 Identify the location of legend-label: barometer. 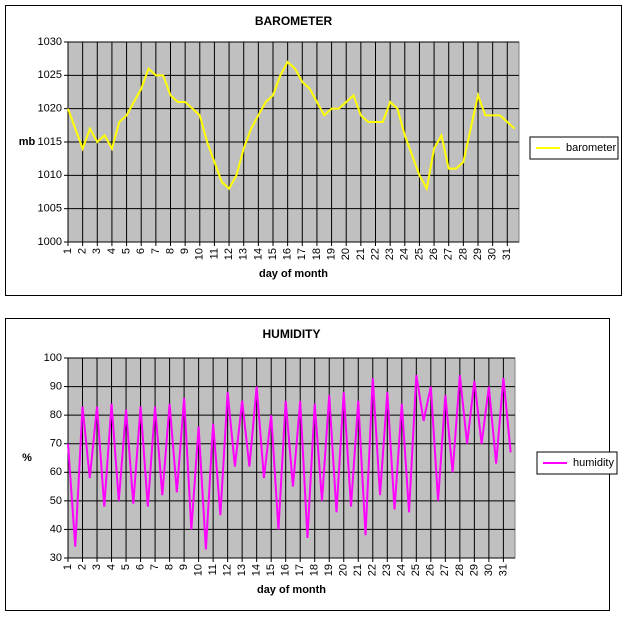
(591, 148).